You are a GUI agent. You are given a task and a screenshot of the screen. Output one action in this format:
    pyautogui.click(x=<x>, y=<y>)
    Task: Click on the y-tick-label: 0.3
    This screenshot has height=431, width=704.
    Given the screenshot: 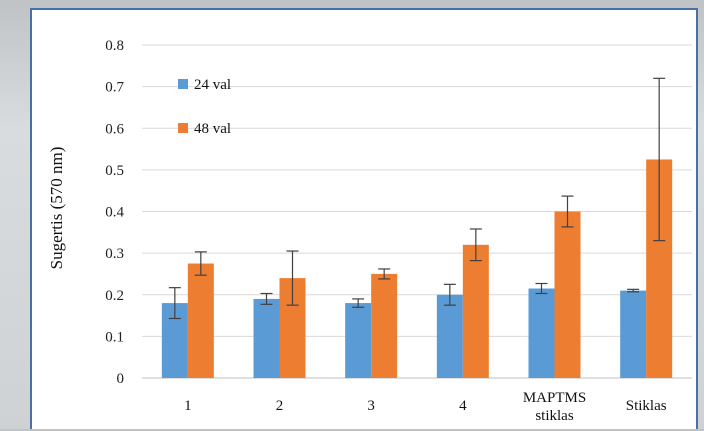 What is the action you would take?
    pyautogui.click(x=114, y=254)
    